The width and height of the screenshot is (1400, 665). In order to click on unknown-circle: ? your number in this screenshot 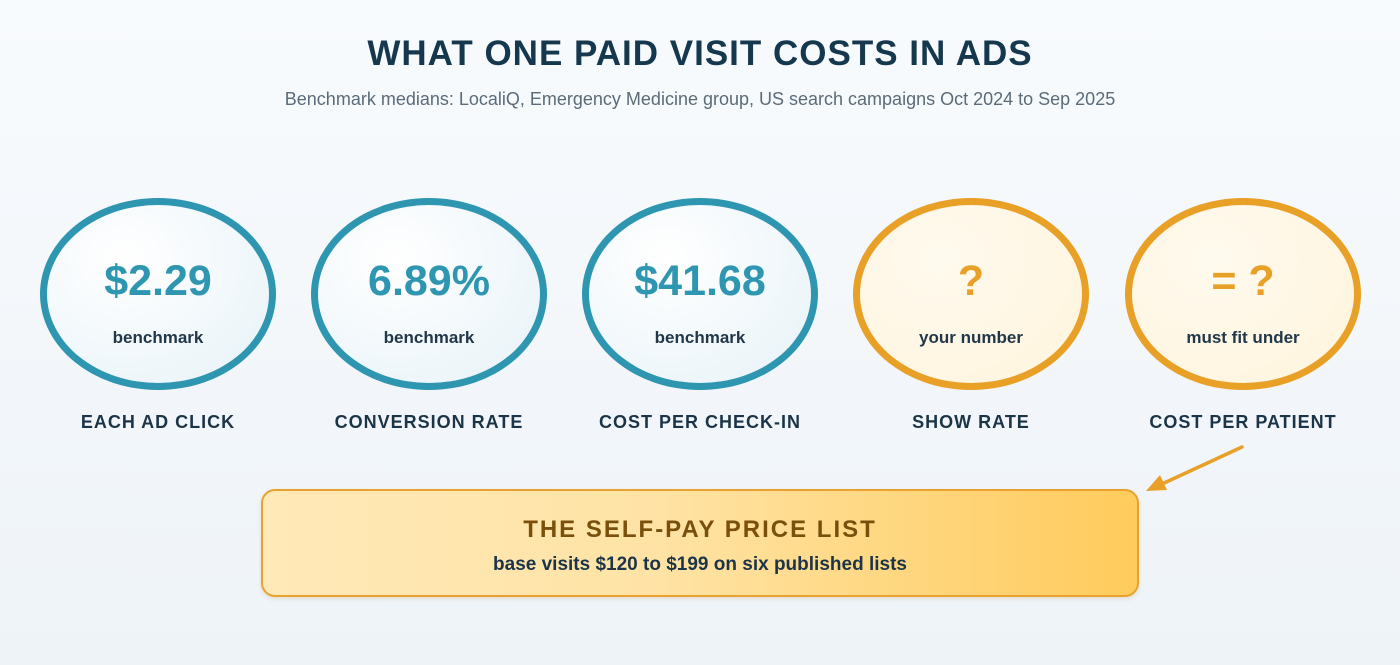, I will do `click(971, 294)`.